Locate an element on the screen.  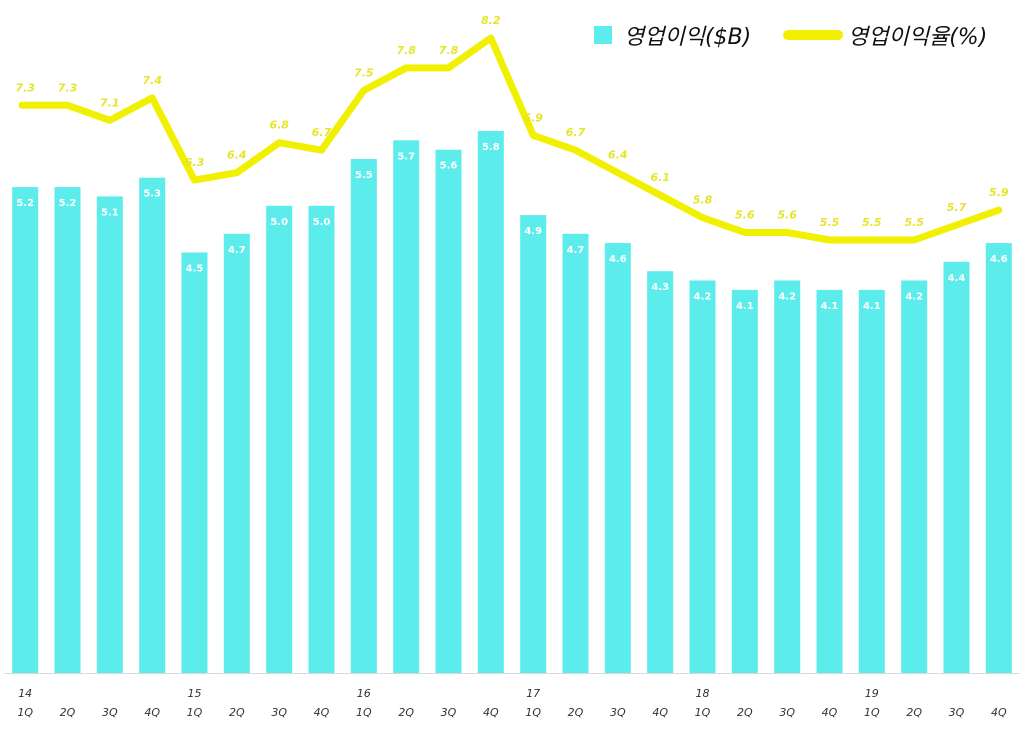
x-year-label: 19 is located at coordinates (872, 693).